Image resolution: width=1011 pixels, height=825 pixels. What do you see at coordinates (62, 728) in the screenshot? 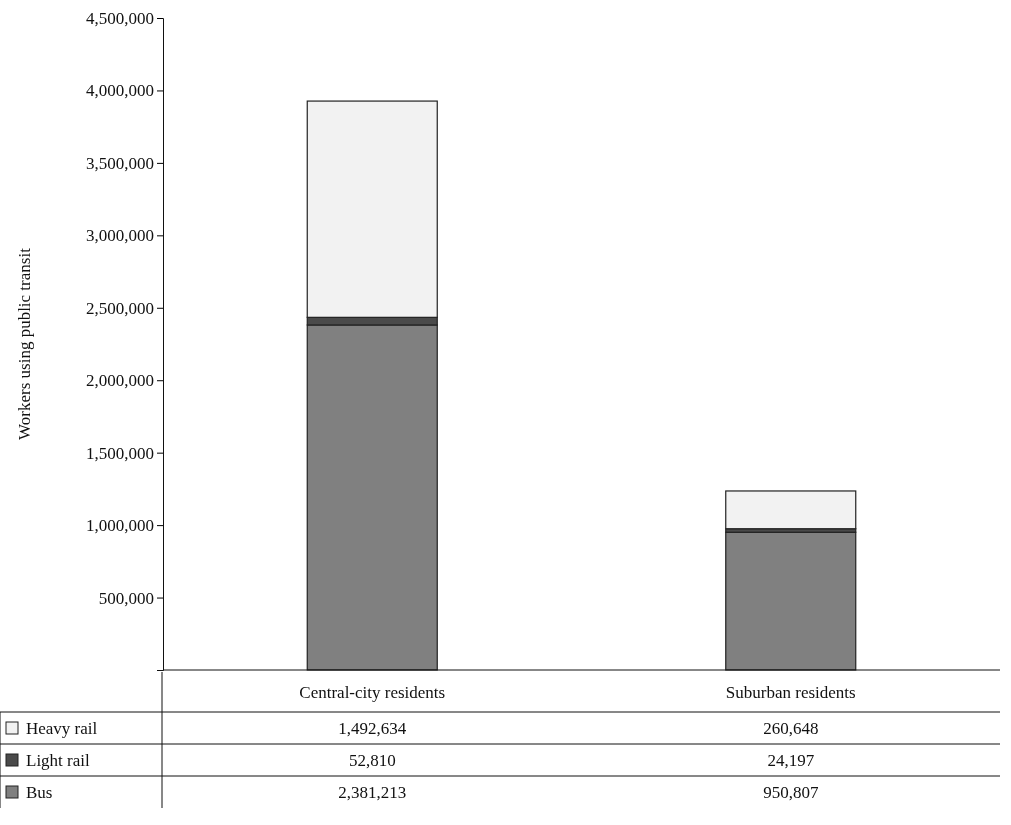
I see `legend-label: Heavy rail` at bounding box center [62, 728].